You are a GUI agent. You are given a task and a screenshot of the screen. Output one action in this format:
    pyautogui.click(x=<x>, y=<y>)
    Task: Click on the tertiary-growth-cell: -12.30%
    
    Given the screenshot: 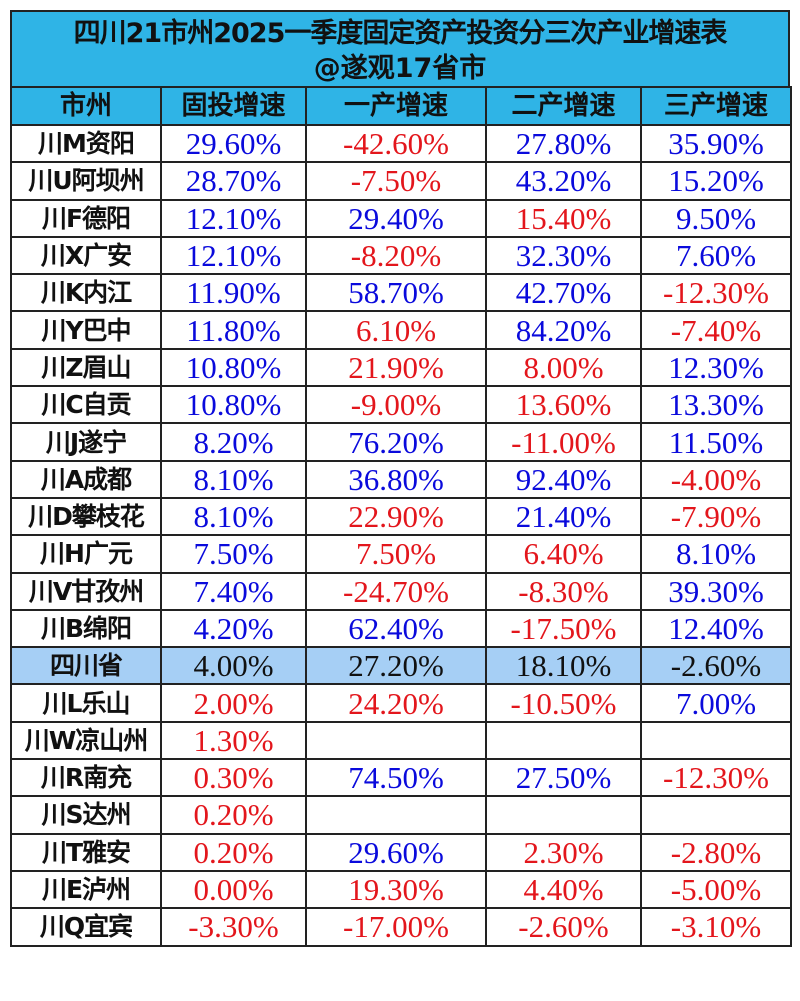 What is the action you would take?
    pyautogui.click(x=716, y=293)
    